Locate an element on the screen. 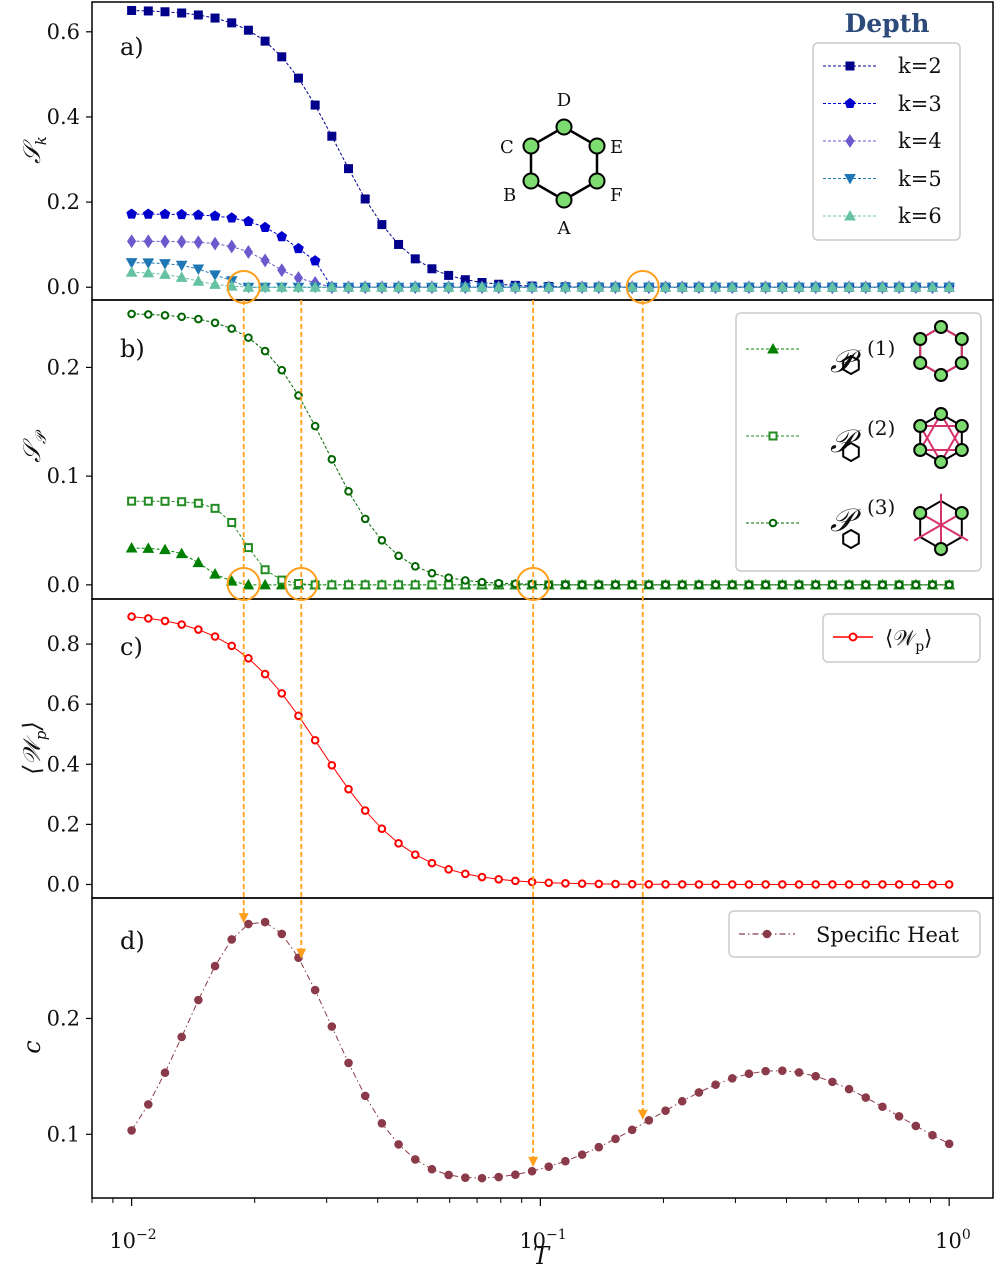  hexagon-diagram: D E F A B C is located at coordinates (561, 164).